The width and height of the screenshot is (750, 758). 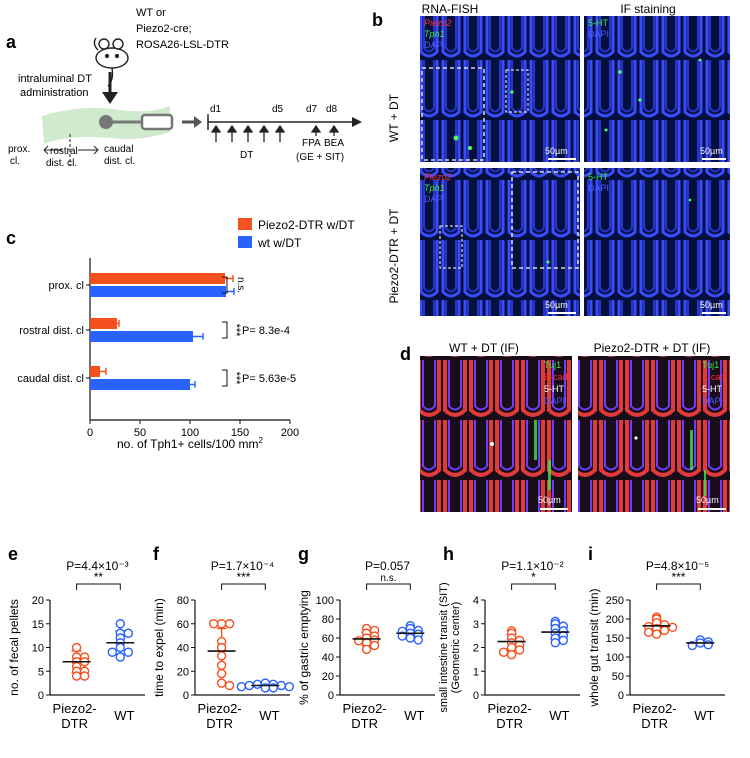 What do you see at coordinates (532, 566) in the screenshot?
I see `h-pvalue: P=1.1×10⁻²` at bounding box center [532, 566].